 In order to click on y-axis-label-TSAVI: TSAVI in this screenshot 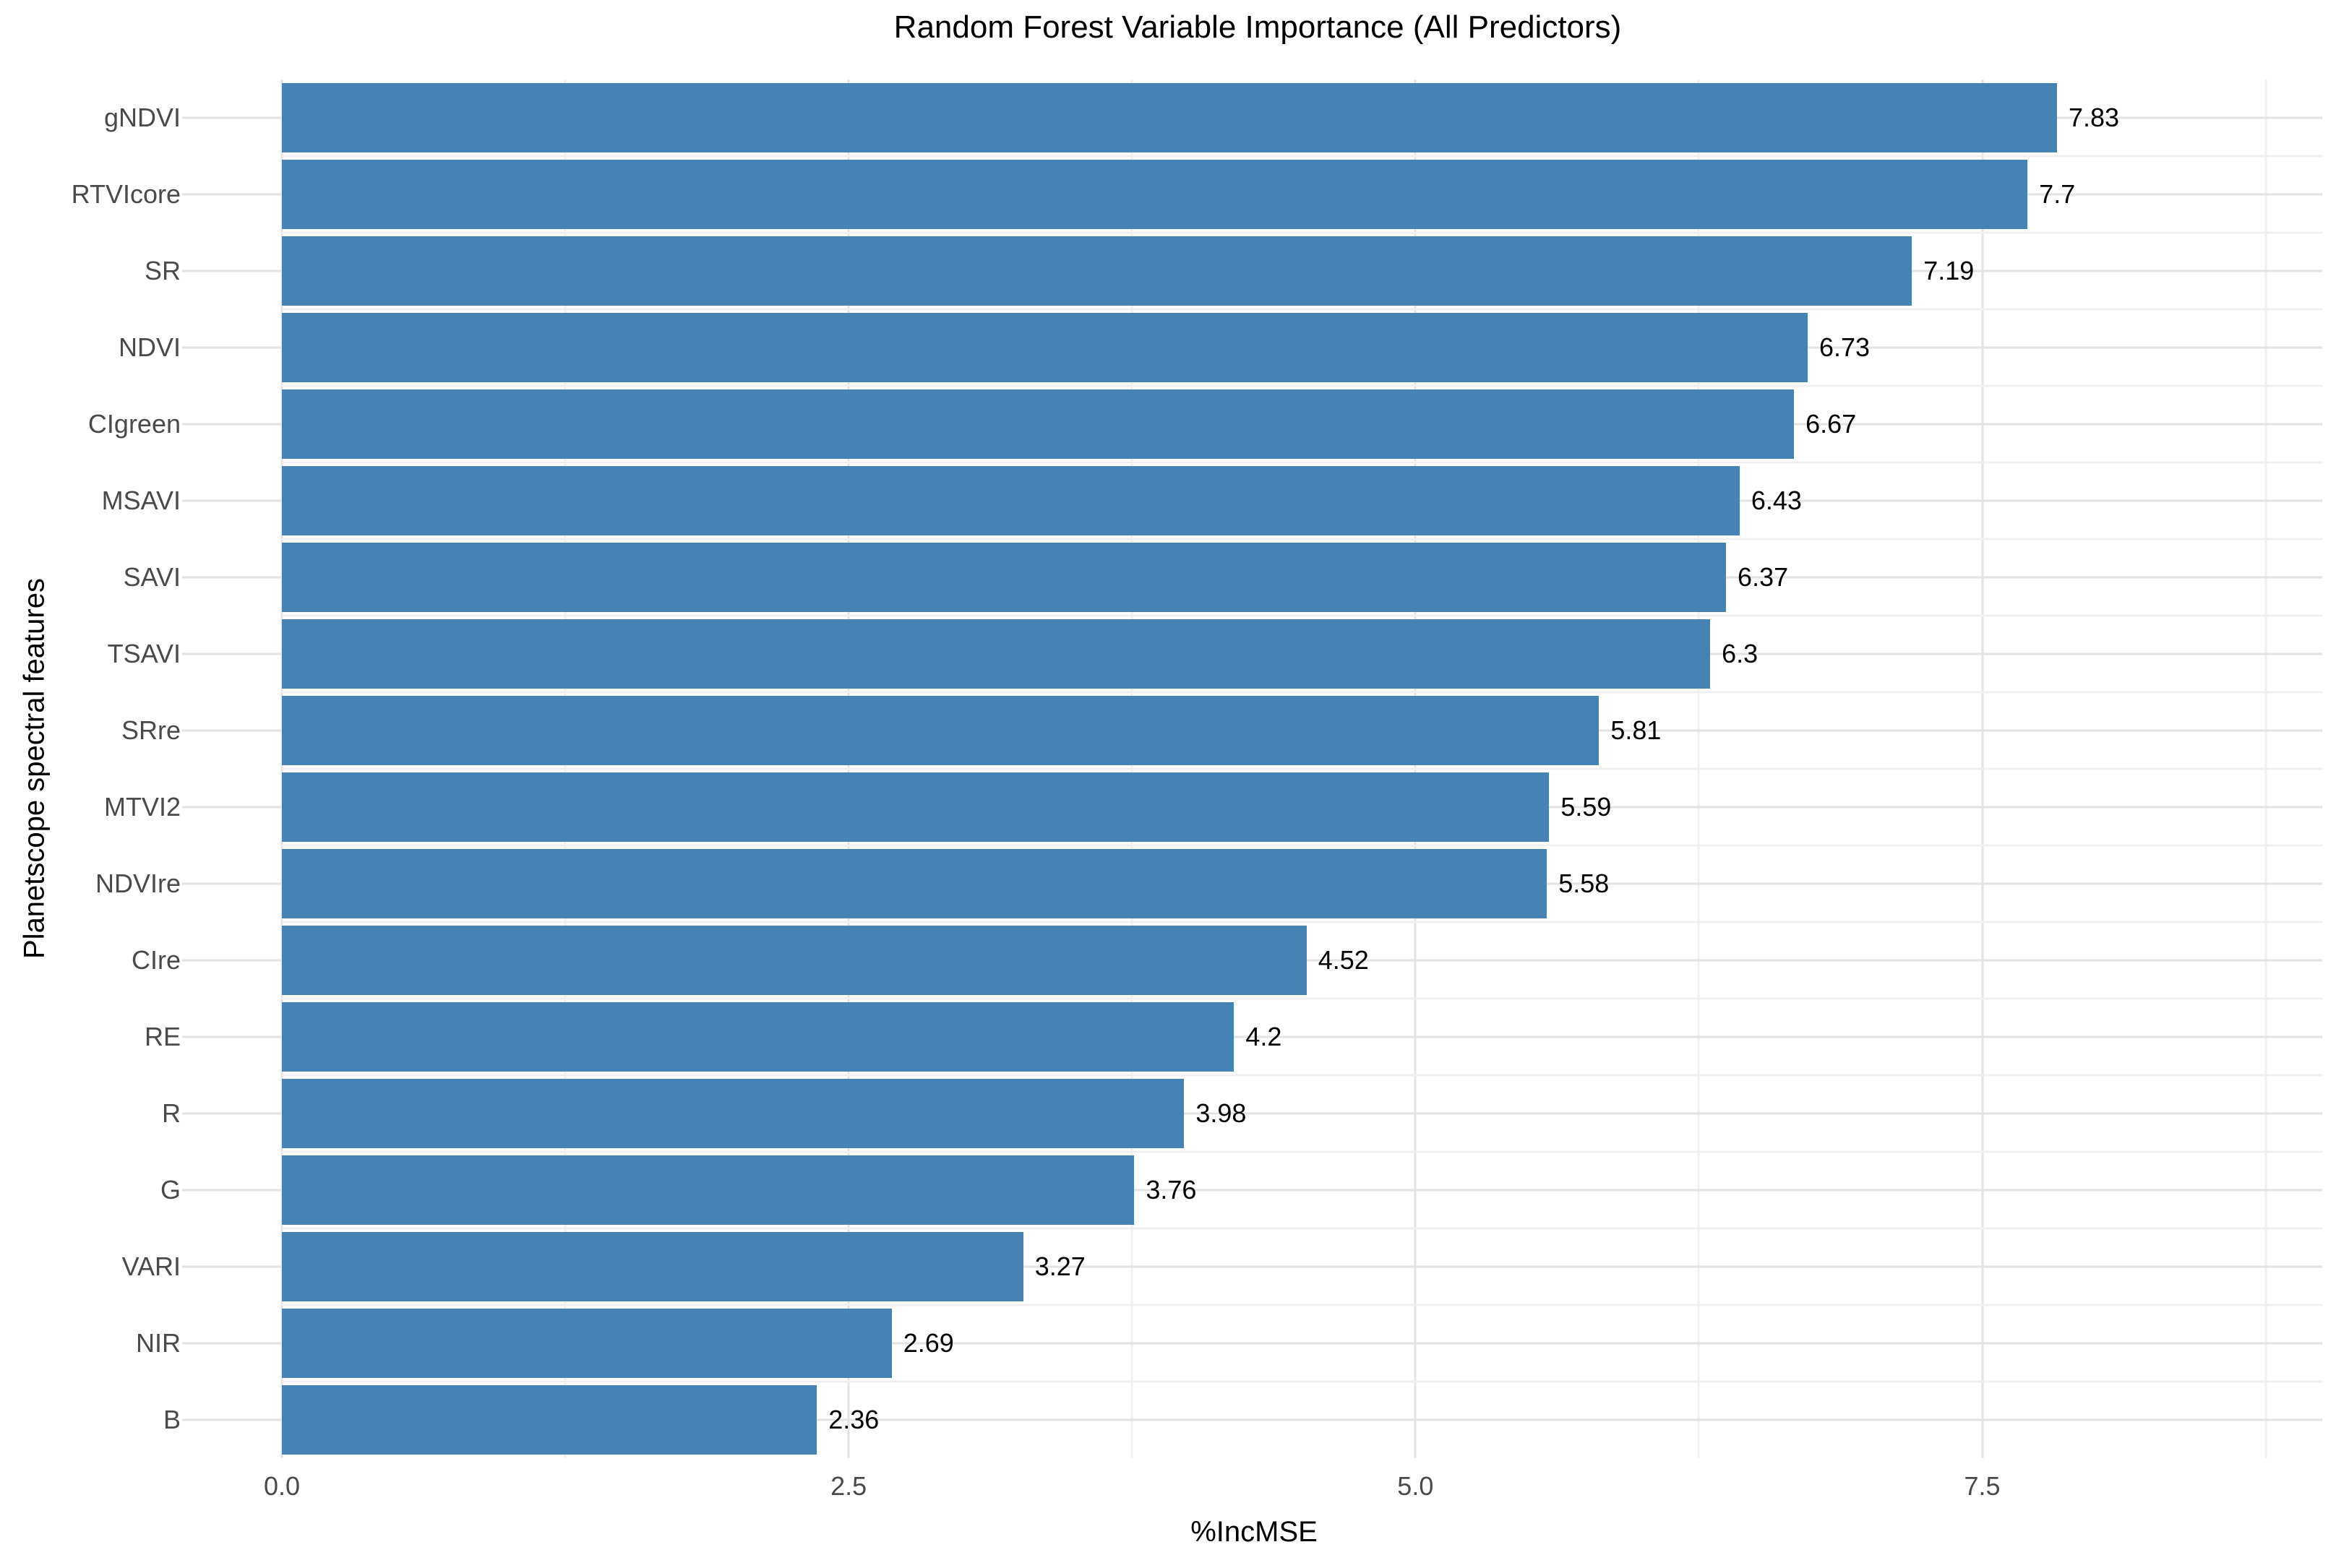, I will do `click(144, 653)`.